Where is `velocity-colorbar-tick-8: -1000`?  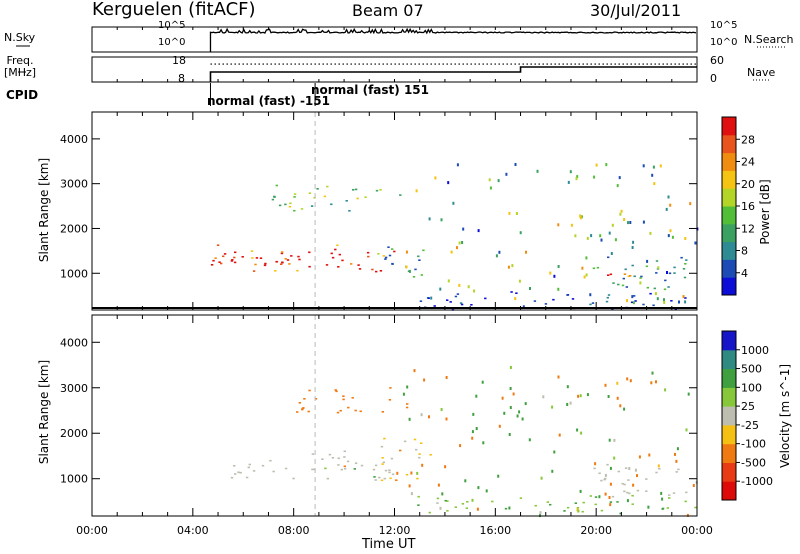
velocity-colorbar-tick-8: -1000 is located at coordinates (757, 481).